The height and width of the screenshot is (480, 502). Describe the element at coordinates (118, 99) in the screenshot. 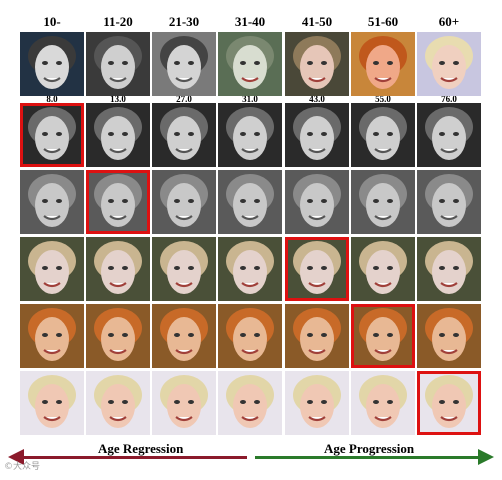

I see `estimated-age-label: 13.0` at that location.